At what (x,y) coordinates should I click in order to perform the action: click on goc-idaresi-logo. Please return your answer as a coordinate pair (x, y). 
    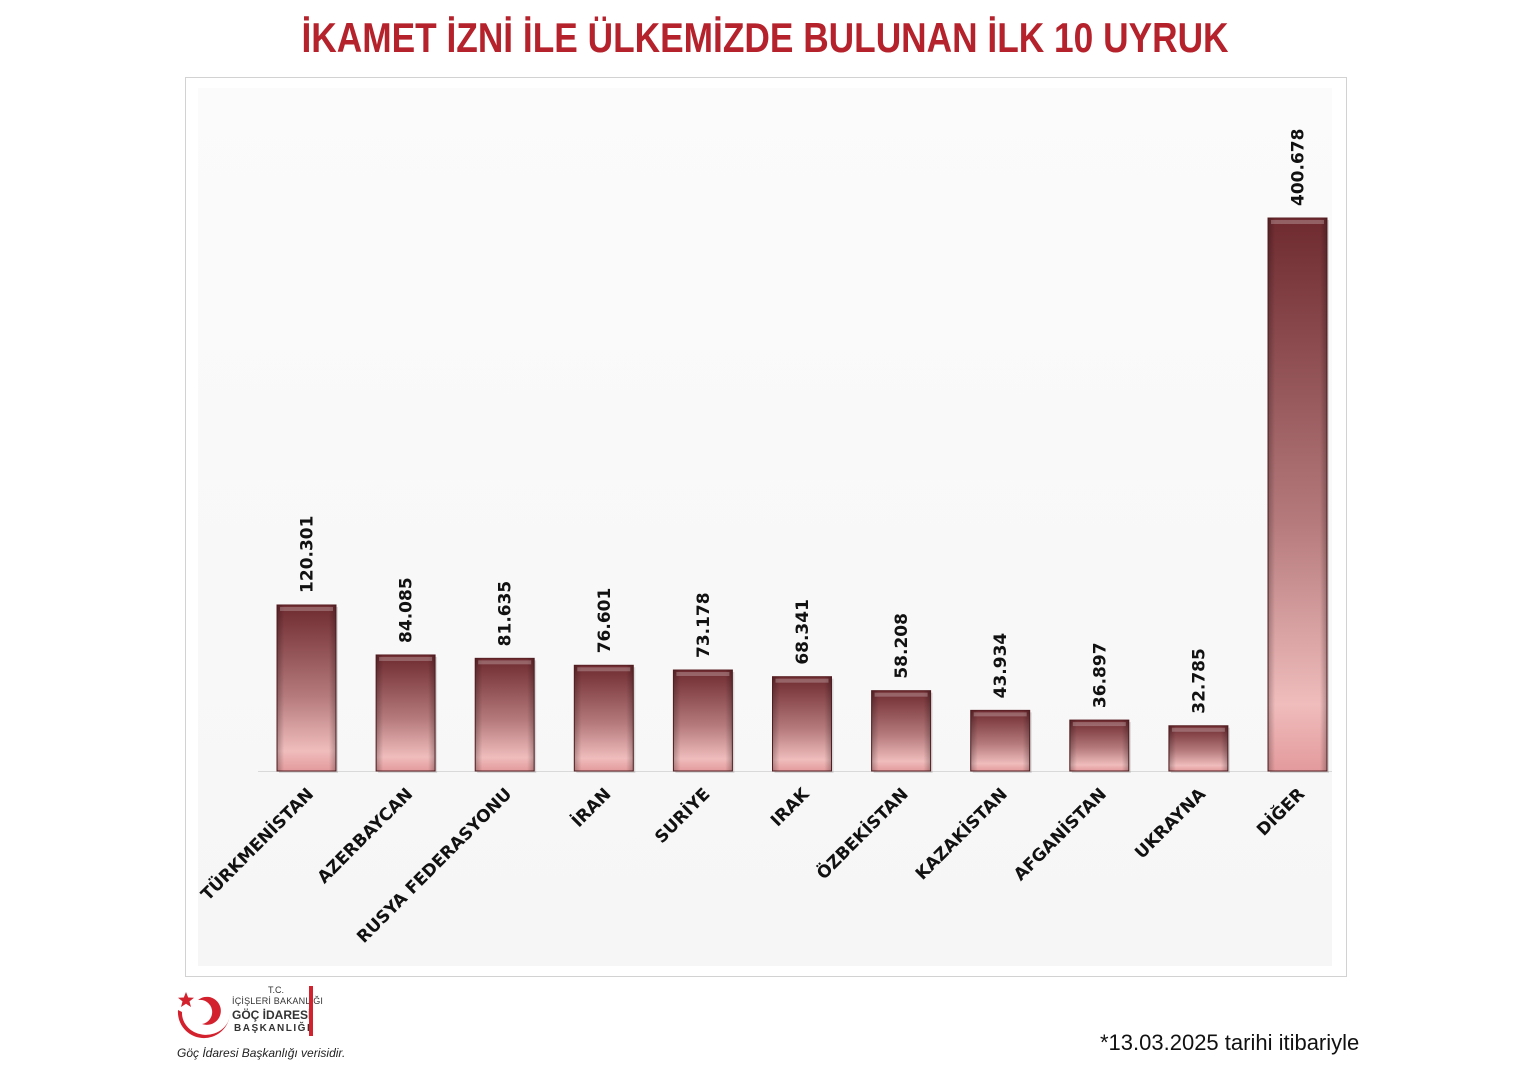
    Looking at the image, I should click on (247, 1015).